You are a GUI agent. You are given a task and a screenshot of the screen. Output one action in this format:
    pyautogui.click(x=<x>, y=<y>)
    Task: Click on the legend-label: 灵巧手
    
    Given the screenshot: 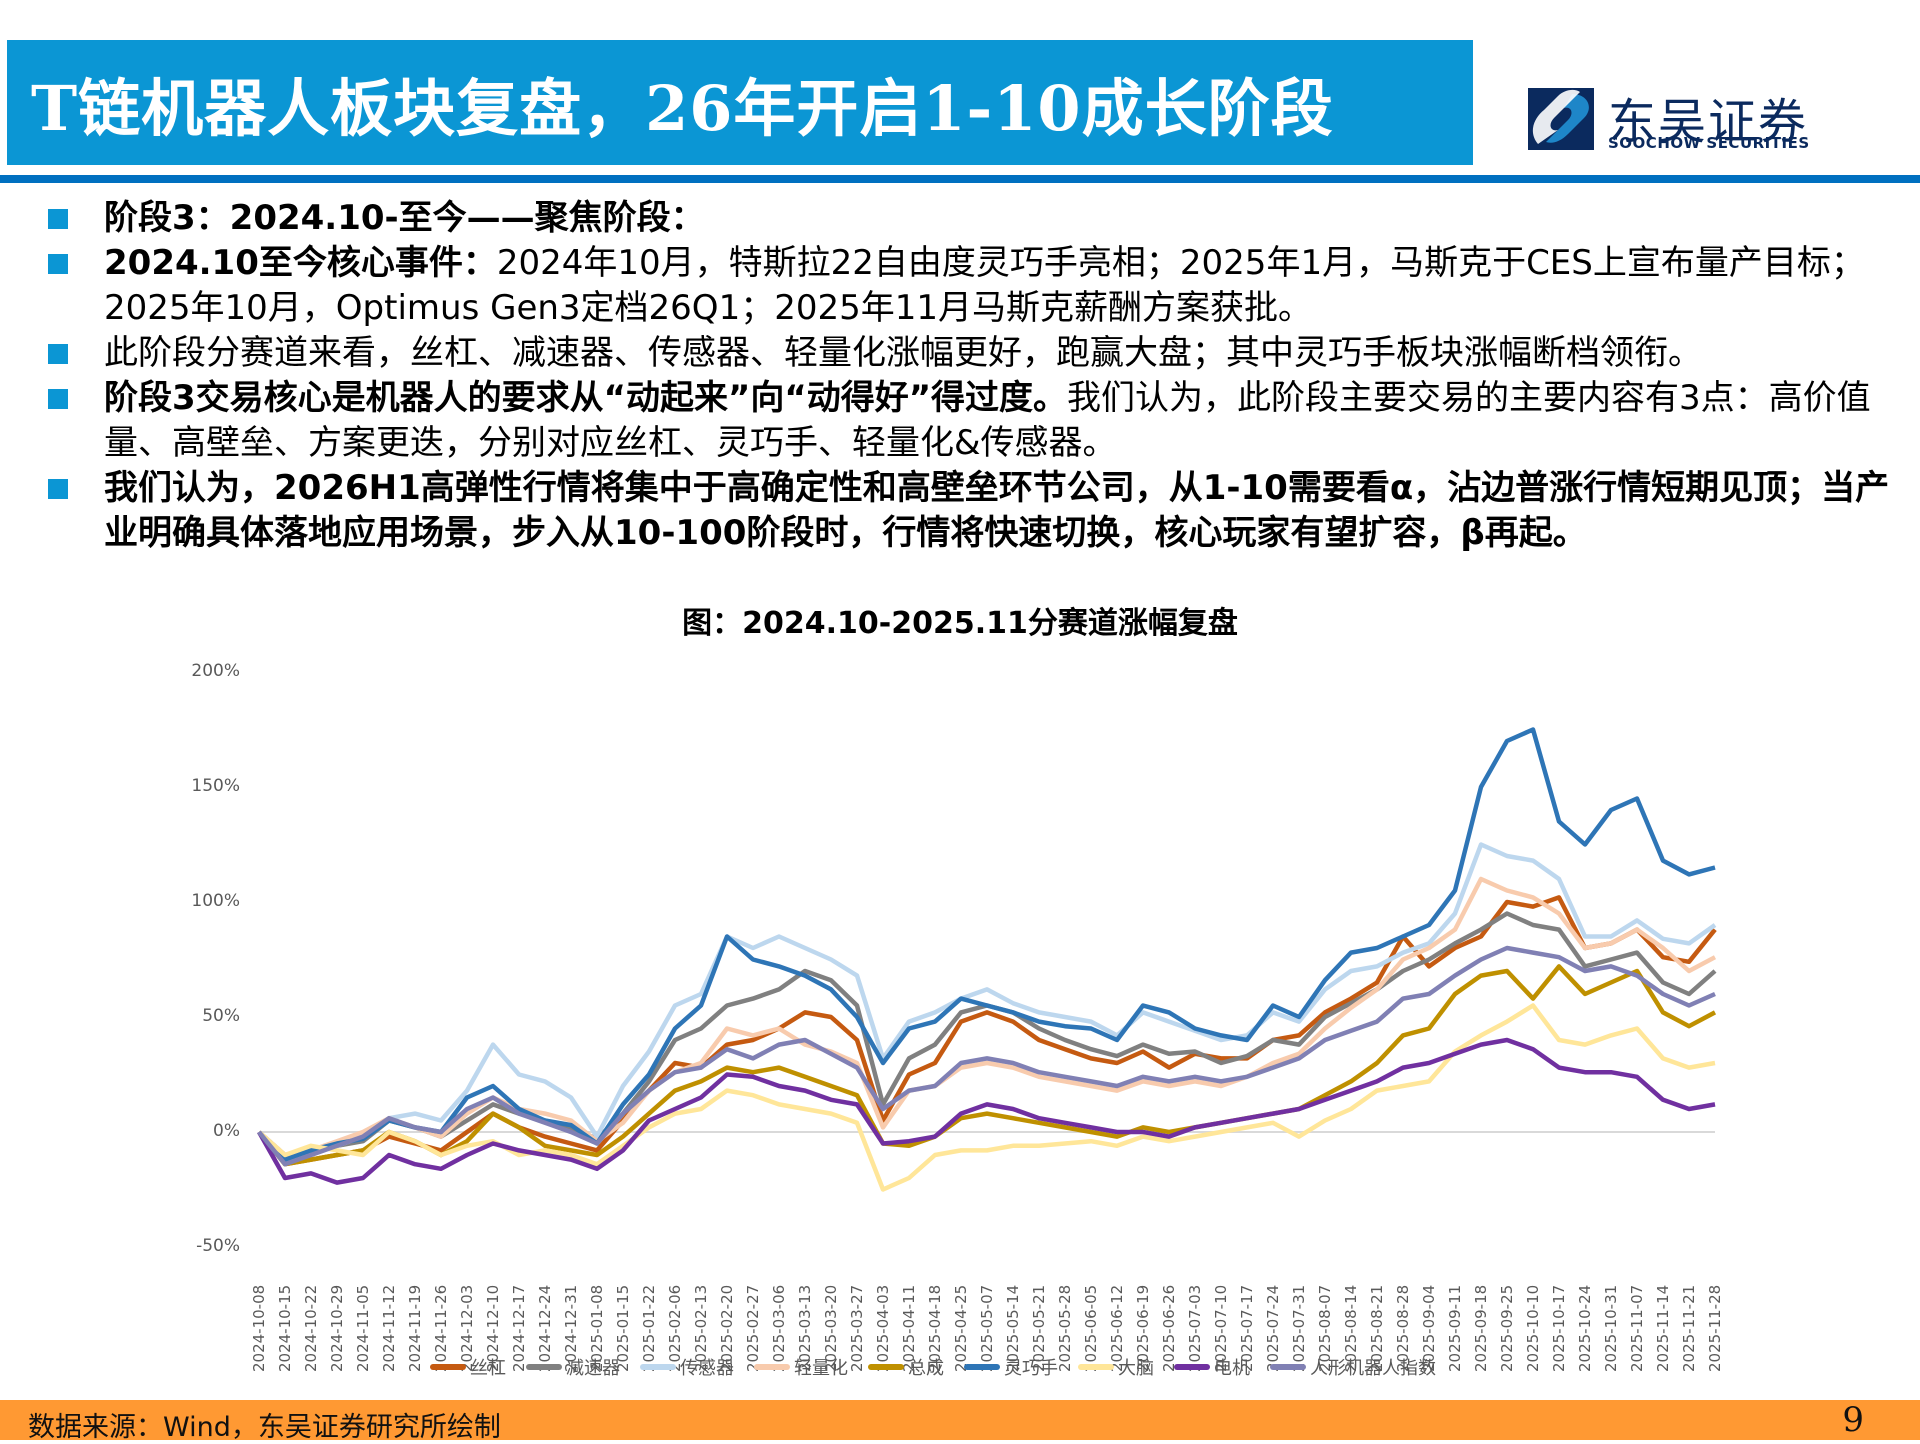 What is the action you would take?
    pyautogui.click(x=1031, y=1368)
    